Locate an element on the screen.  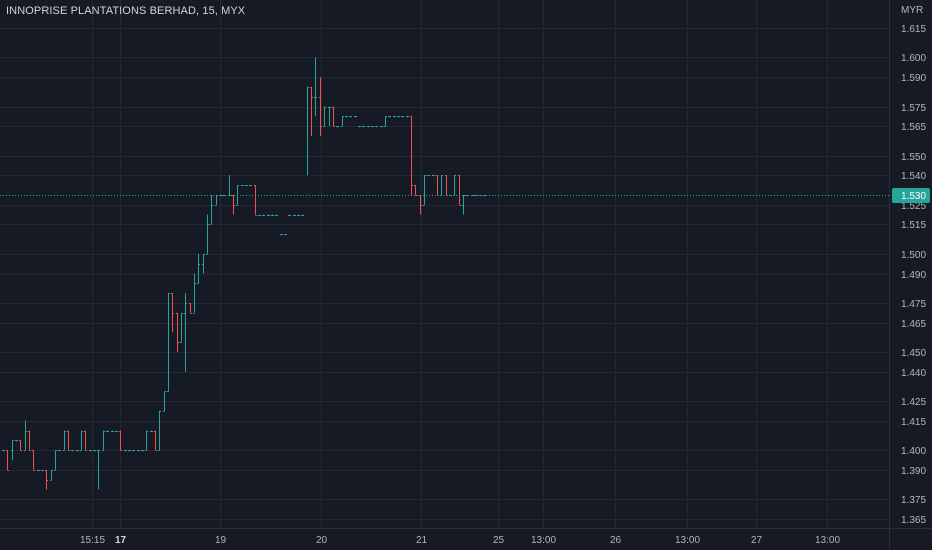
time-tick-label: 19 is located at coordinates (221, 540).